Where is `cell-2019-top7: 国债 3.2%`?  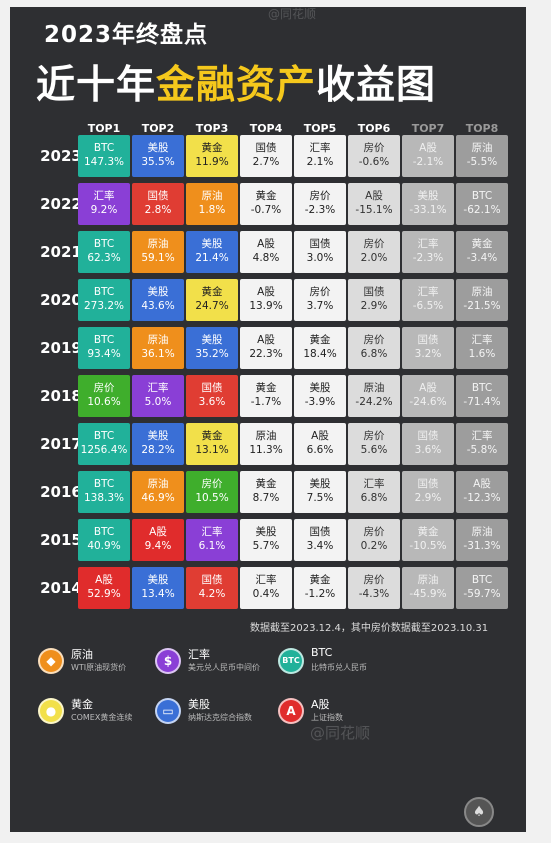
cell-2019-top7: 国债 3.2% is located at coordinates (428, 348).